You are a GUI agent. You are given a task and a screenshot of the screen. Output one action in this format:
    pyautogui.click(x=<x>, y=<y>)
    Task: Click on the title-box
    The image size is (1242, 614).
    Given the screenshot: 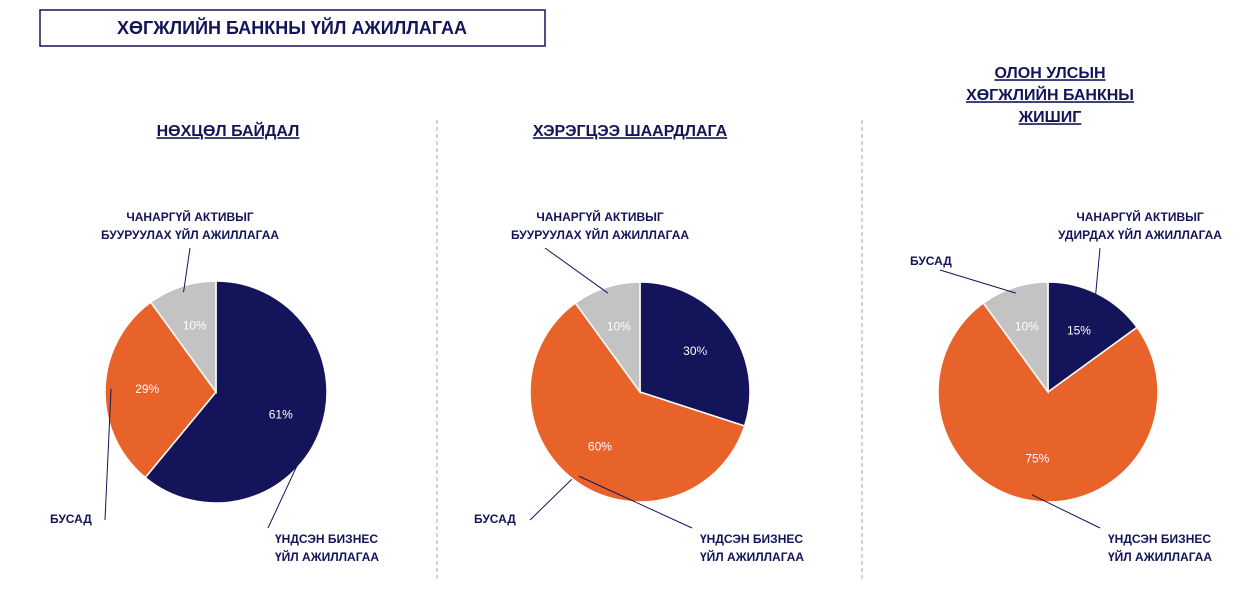 What is the action you would take?
    pyautogui.click(x=292, y=28)
    